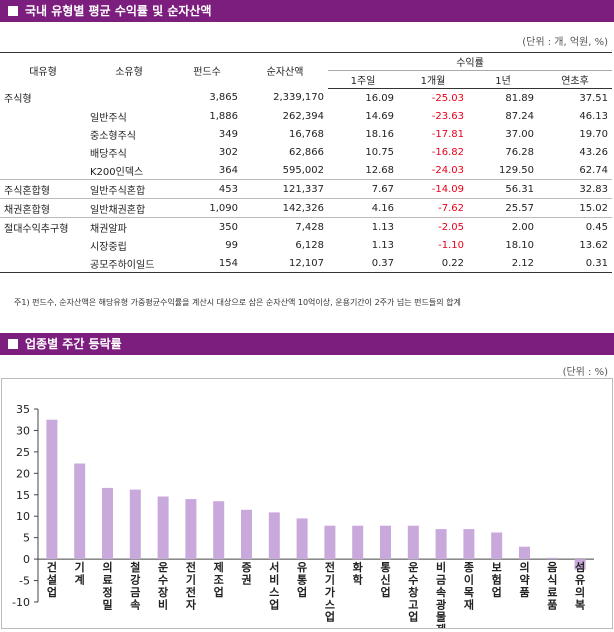 This screenshot has height=632, width=614. Describe the element at coordinates (23, 516) in the screenshot. I see `y-tick-label: 10` at that location.